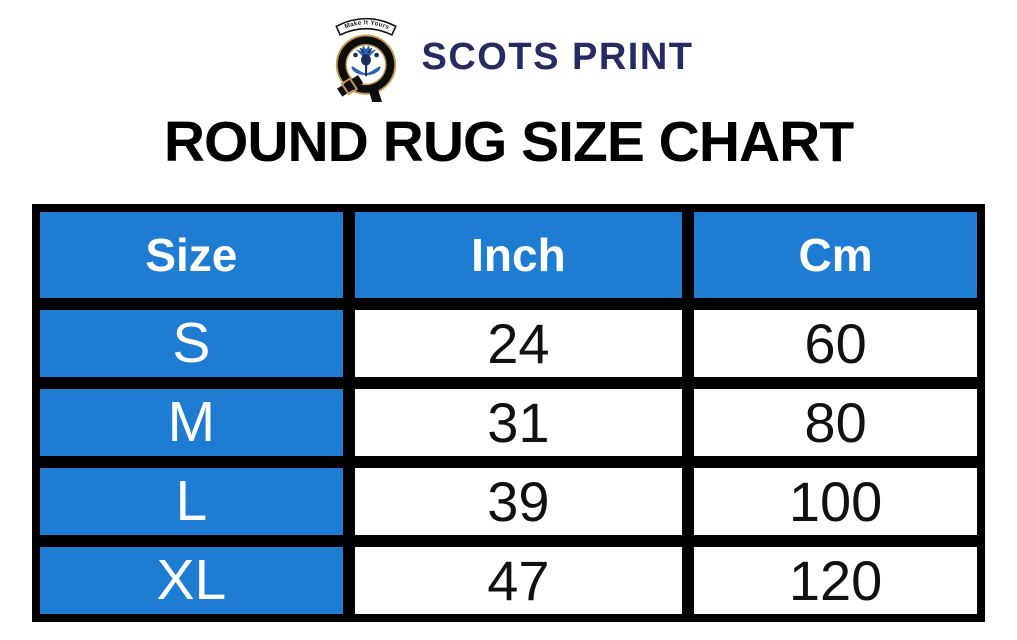 This screenshot has height=640, width=1017. I want to click on row-m-size: M, so click(191, 422).